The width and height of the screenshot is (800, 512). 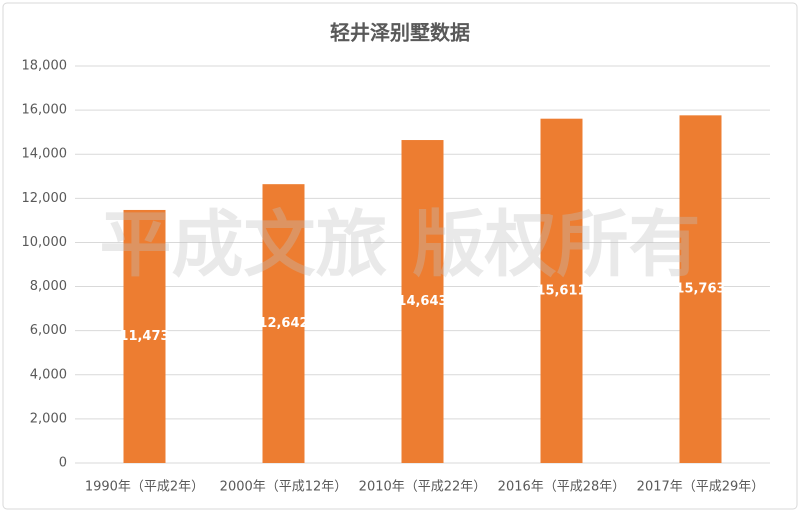 I want to click on value-label: 12,642, so click(x=283, y=323).